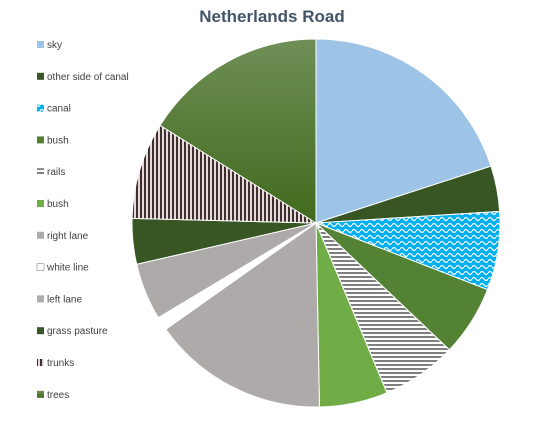 This screenshot has width=544, height=423. What do you see at coordinates (54, 45) in the screenshot?
I see `legend-label: sky` at bounding box center [54, 45].